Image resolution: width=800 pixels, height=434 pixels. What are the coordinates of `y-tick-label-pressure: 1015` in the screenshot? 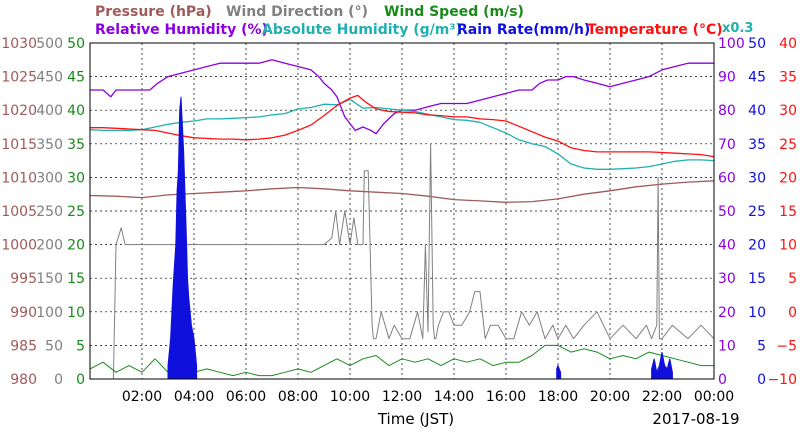 It's located at (19, 145).